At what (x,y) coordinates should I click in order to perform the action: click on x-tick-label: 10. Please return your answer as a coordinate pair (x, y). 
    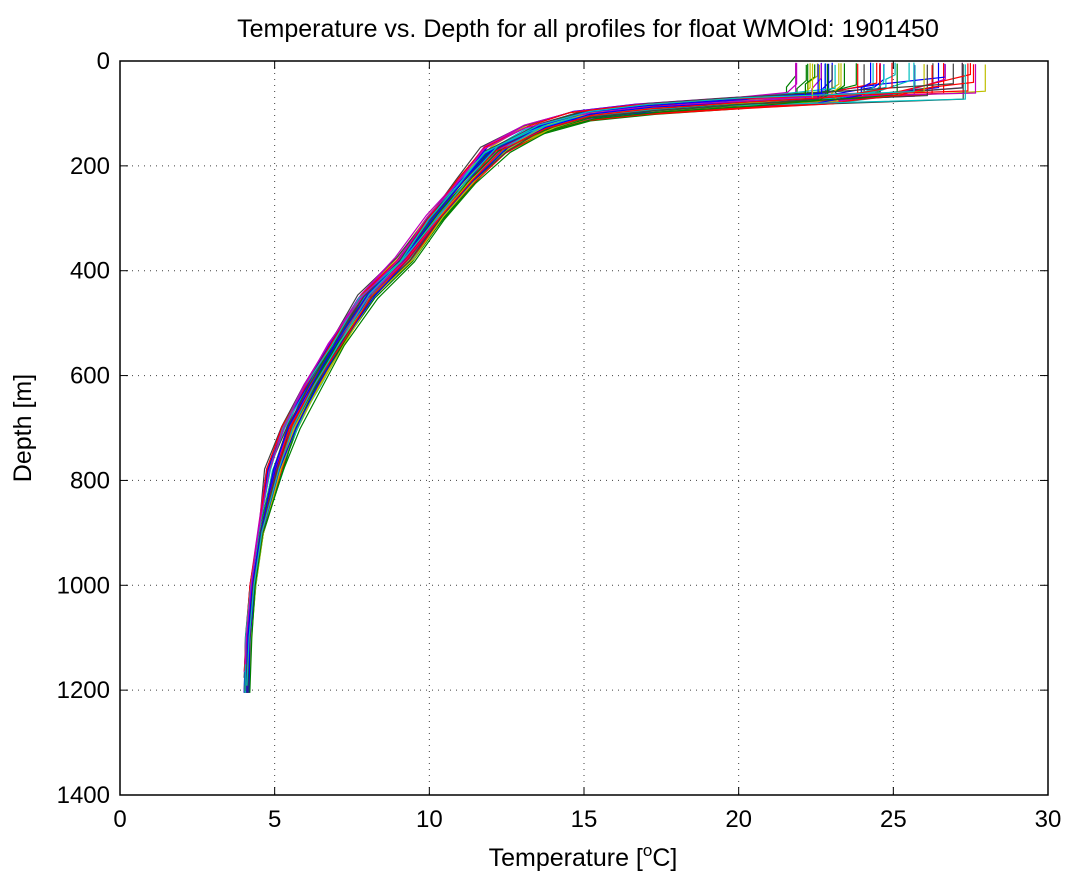
    Looking at the image, I should click on (429, 819).